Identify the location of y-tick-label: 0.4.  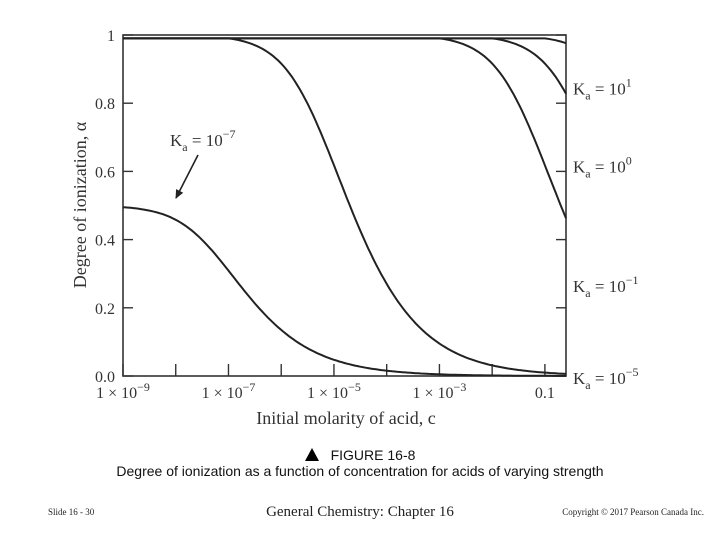
(105, 241).